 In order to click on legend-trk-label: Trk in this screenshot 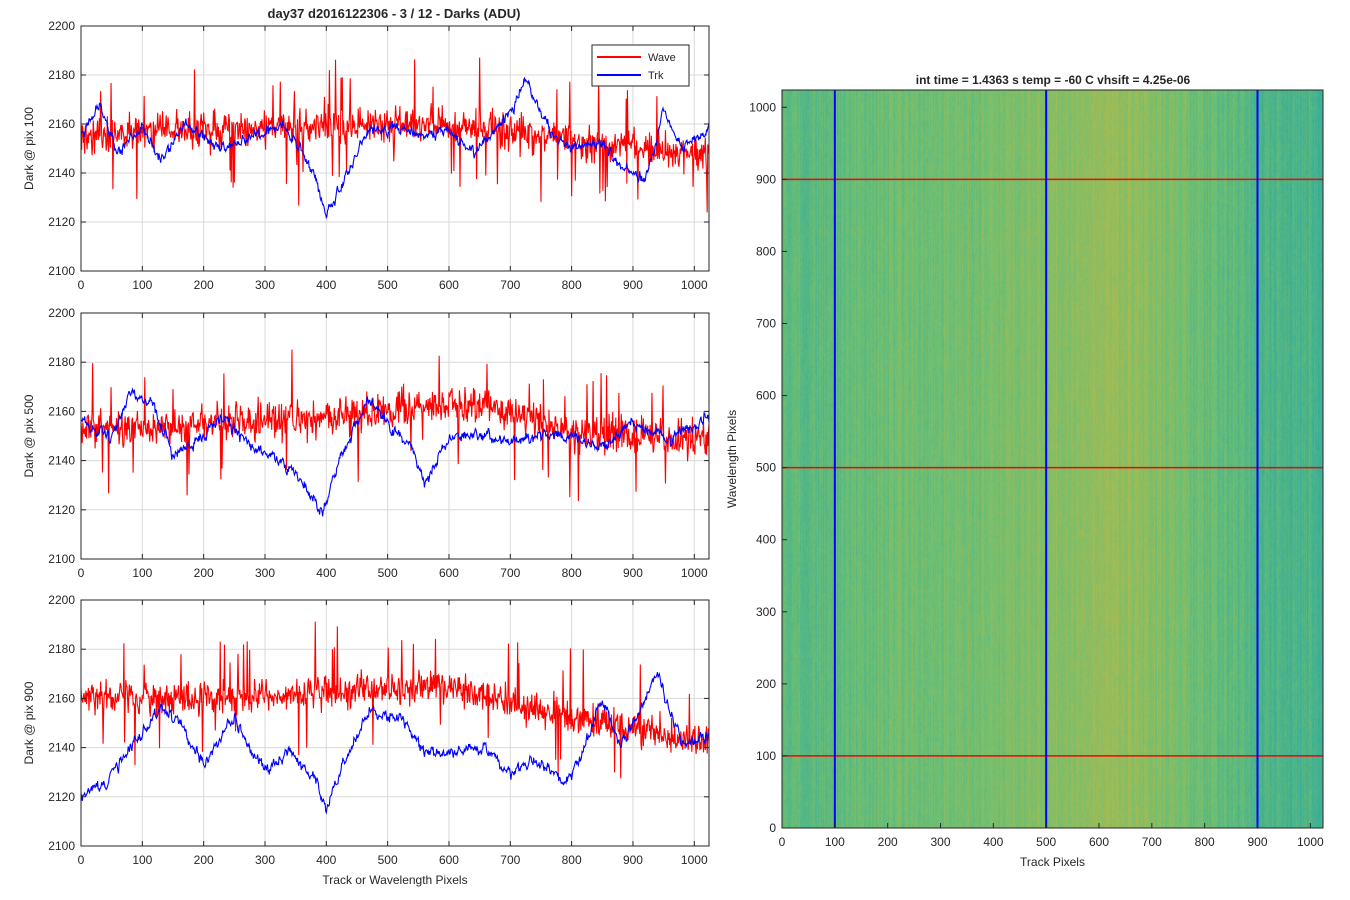, I will do `click(656, 76)`.